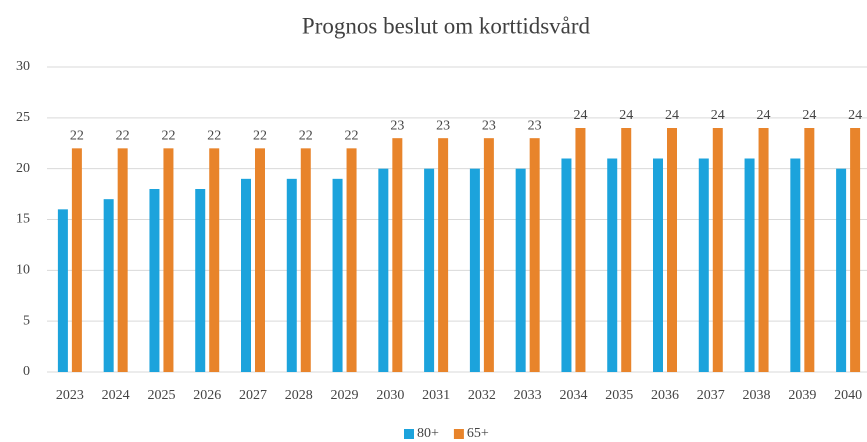 This screenshot has height=442, width=867. Describe the element at coordinates (26, 320) in the screenshot. I see `y-tick-label: 5` at that location.